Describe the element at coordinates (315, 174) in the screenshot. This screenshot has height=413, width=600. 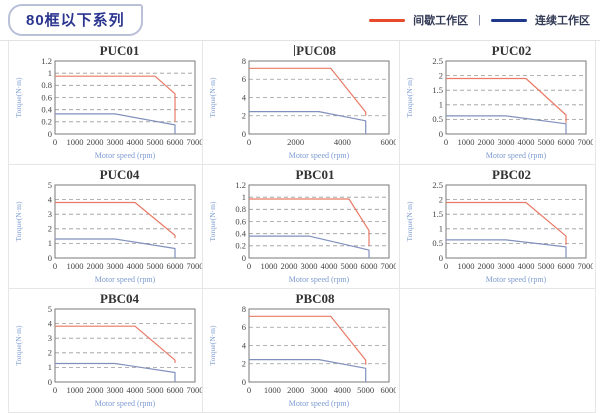
I see `chart-title: PBC01` at that location.